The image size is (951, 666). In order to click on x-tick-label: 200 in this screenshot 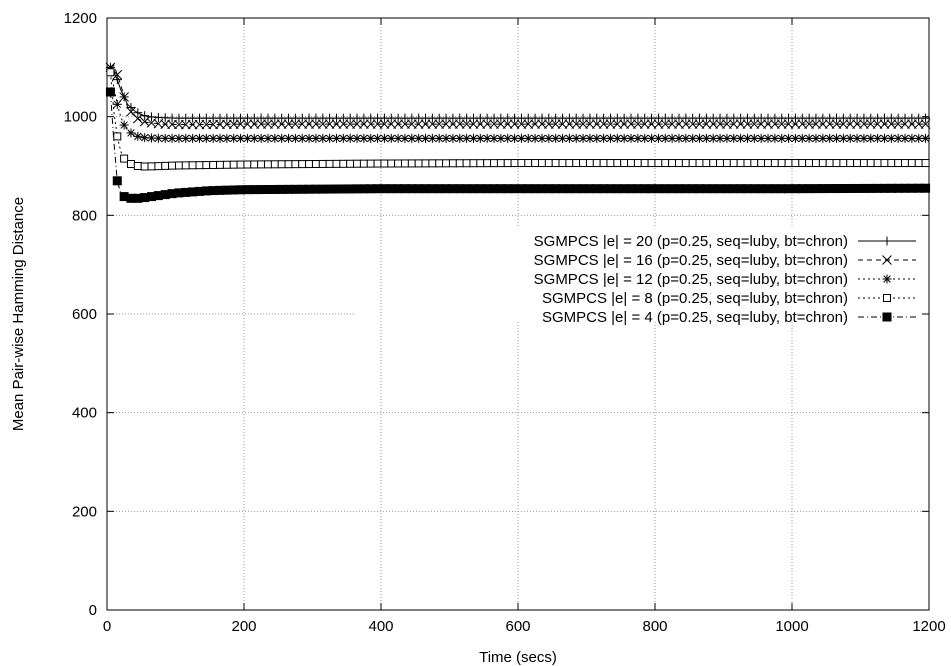, I will do `click(243, 626)`.